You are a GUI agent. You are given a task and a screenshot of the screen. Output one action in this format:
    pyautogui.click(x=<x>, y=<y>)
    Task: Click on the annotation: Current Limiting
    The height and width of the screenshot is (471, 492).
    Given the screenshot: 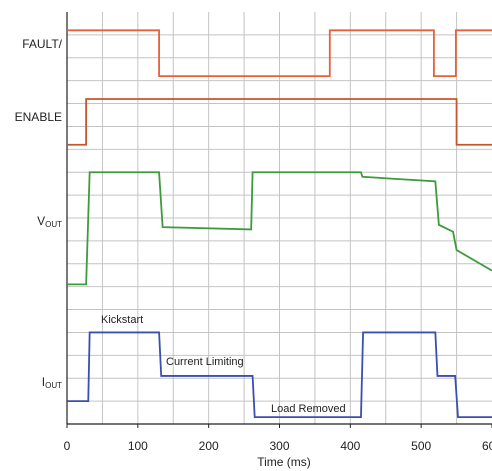 What is the action you would take?
    pyautogui.click(x=205, y=362)
    